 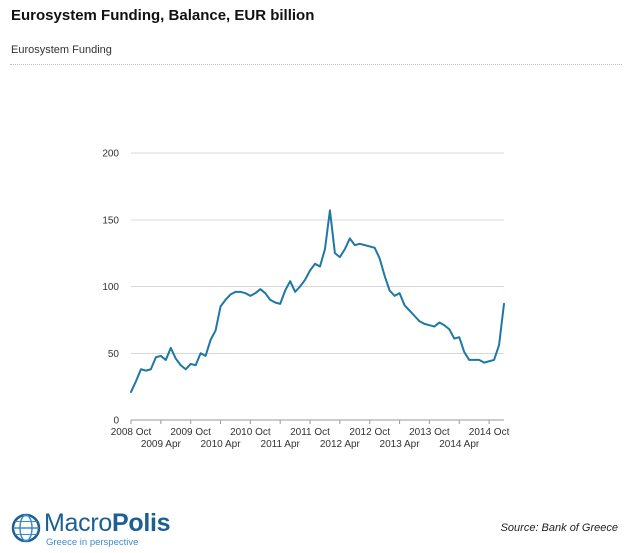 What do you see at coordinates (250, 432) in the screenshot?
I see `x-tick-label: 2010 Oct` at bounding box center [250, 432].